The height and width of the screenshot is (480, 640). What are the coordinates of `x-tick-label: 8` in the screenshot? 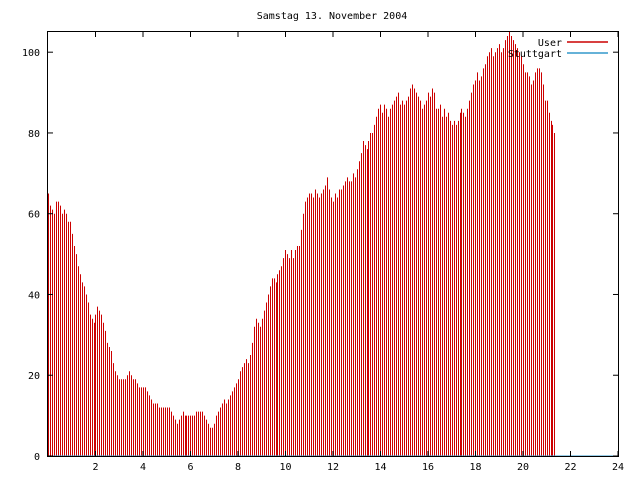 It's located at (238, 467).